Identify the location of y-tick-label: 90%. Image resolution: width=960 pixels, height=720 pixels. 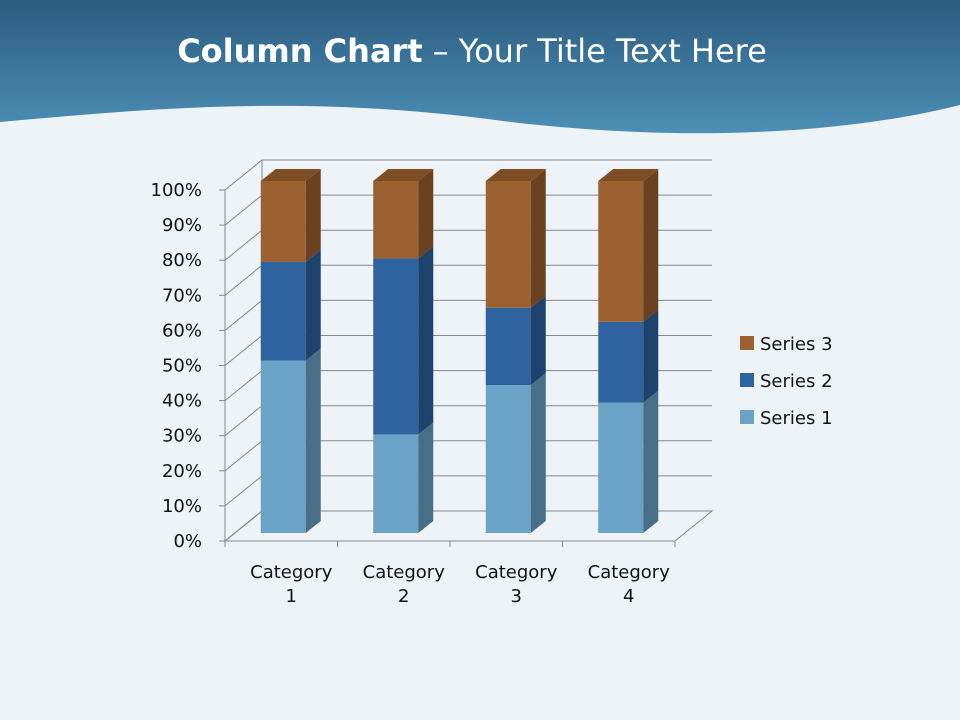
(182, 225).